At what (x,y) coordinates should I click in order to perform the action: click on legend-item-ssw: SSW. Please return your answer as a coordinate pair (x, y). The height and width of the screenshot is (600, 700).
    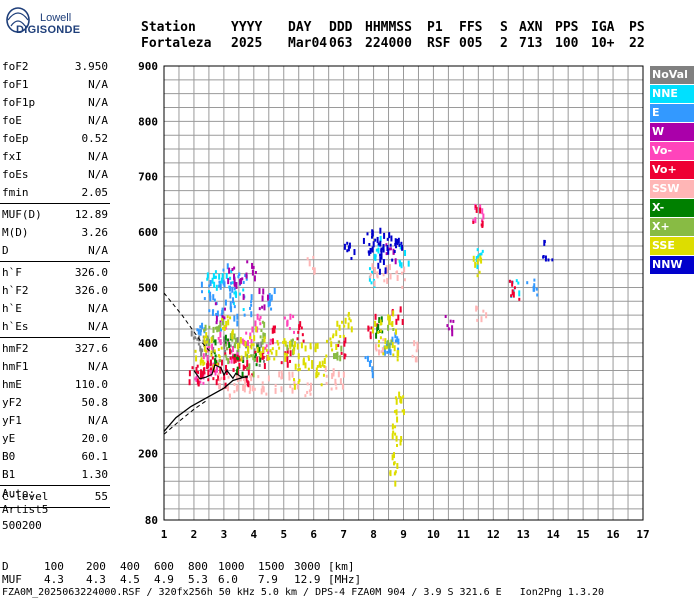
    Looking at the image, I should click on (672, 189).